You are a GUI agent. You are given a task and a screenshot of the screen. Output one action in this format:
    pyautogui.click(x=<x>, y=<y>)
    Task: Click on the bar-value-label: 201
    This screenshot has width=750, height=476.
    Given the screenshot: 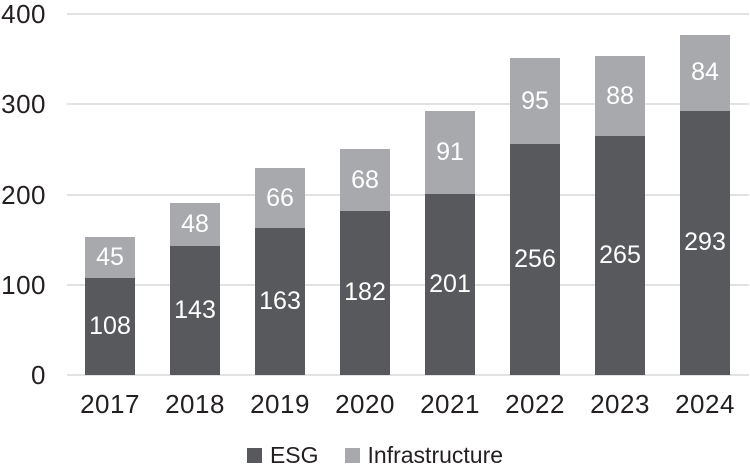 What is the action you would take?
    pyautogui.click(x=450, y=283)
    